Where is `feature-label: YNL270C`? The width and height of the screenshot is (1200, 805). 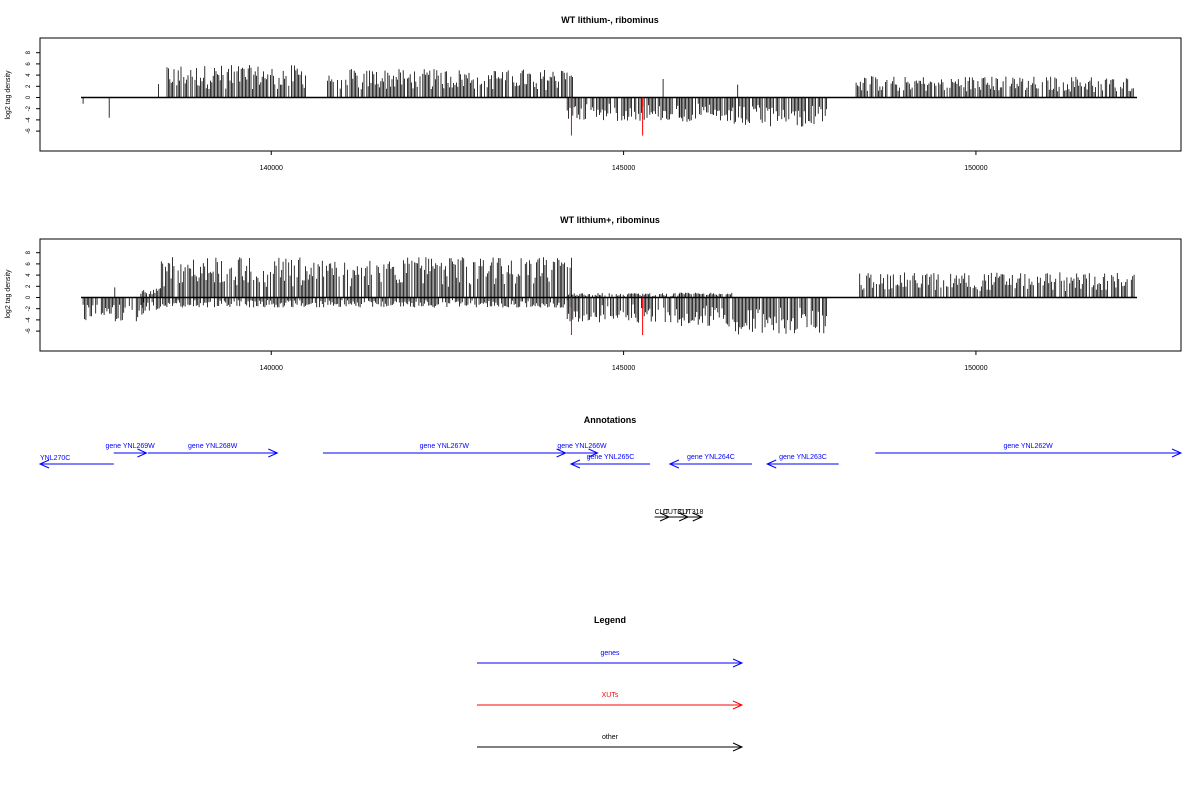
feature-label: YNL270C is located at coordinates (55, 458).